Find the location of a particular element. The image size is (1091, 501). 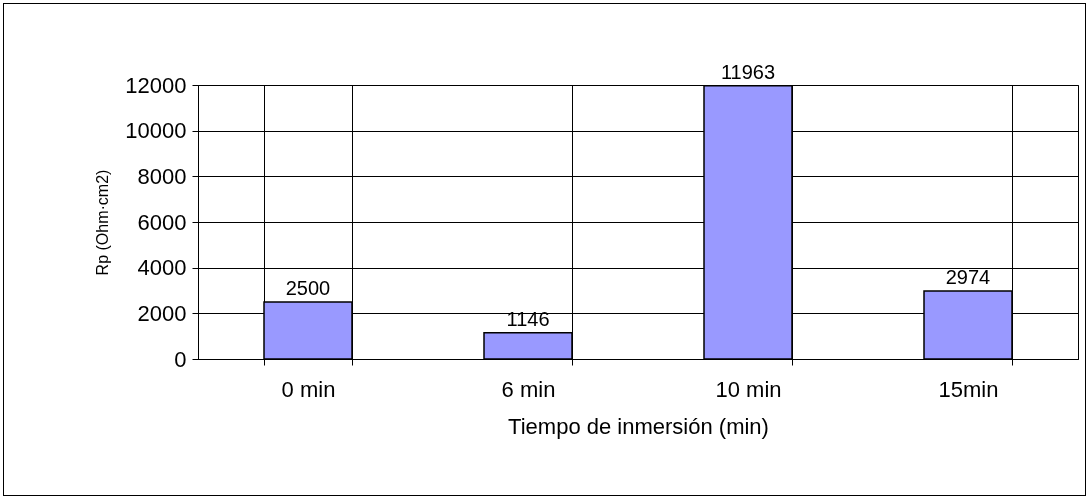

x-tick-label: 0 min is located at coordinates (308, 389).